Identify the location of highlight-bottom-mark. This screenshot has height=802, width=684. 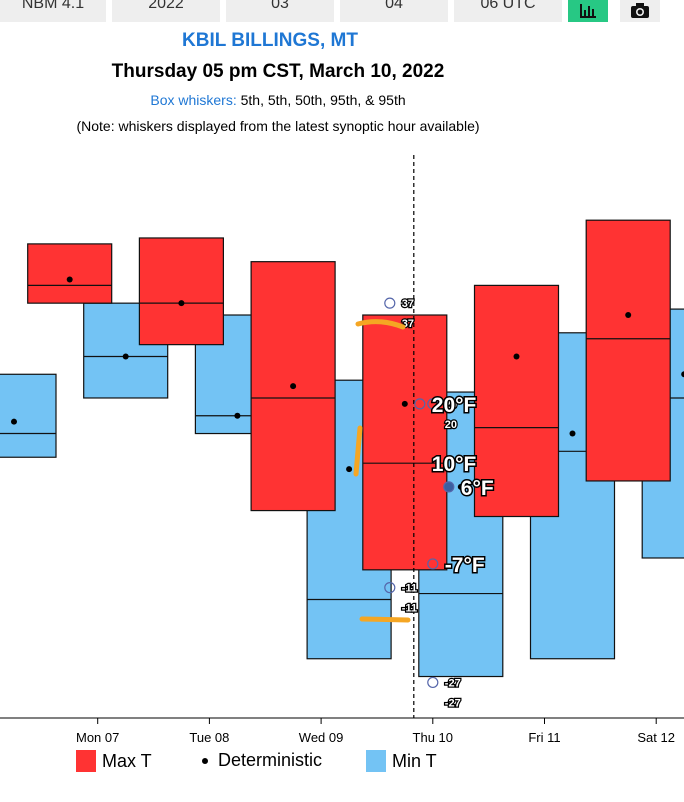
(385, 619).